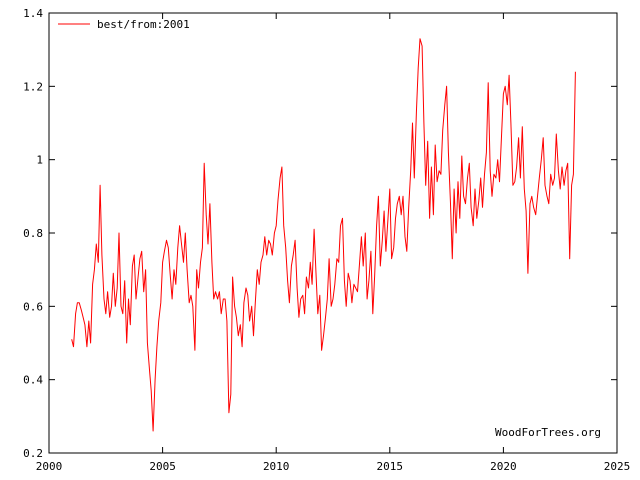  What do you see at coordinates (49, 466) in the screenshot?
I see `x-tick-label: 2000` at bounding box center [49, 466].